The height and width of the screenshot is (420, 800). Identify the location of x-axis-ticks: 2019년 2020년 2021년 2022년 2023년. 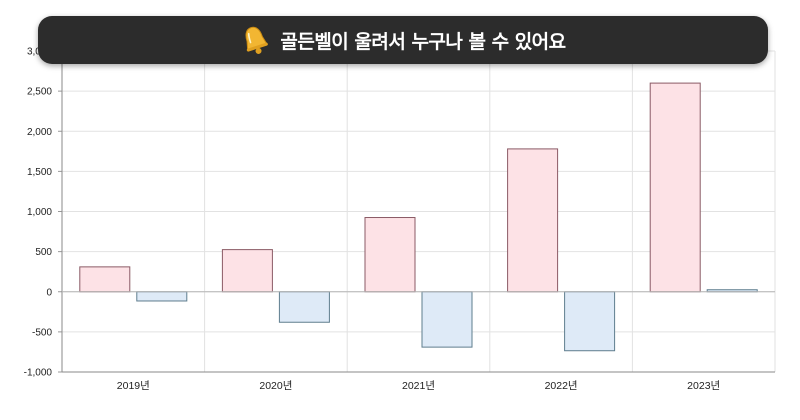
(418, 386).